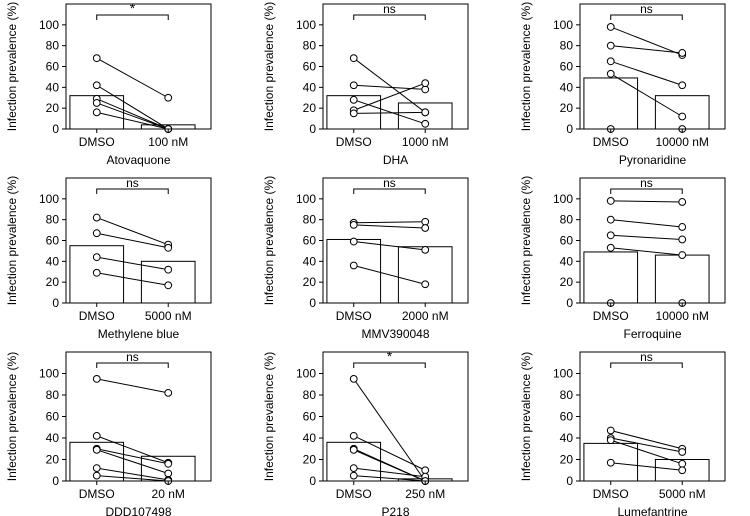  What do you see at coordinates (395, 160) in the screenshot?
I see `x-axis-label: DHA` at bounding box center [395, 160].